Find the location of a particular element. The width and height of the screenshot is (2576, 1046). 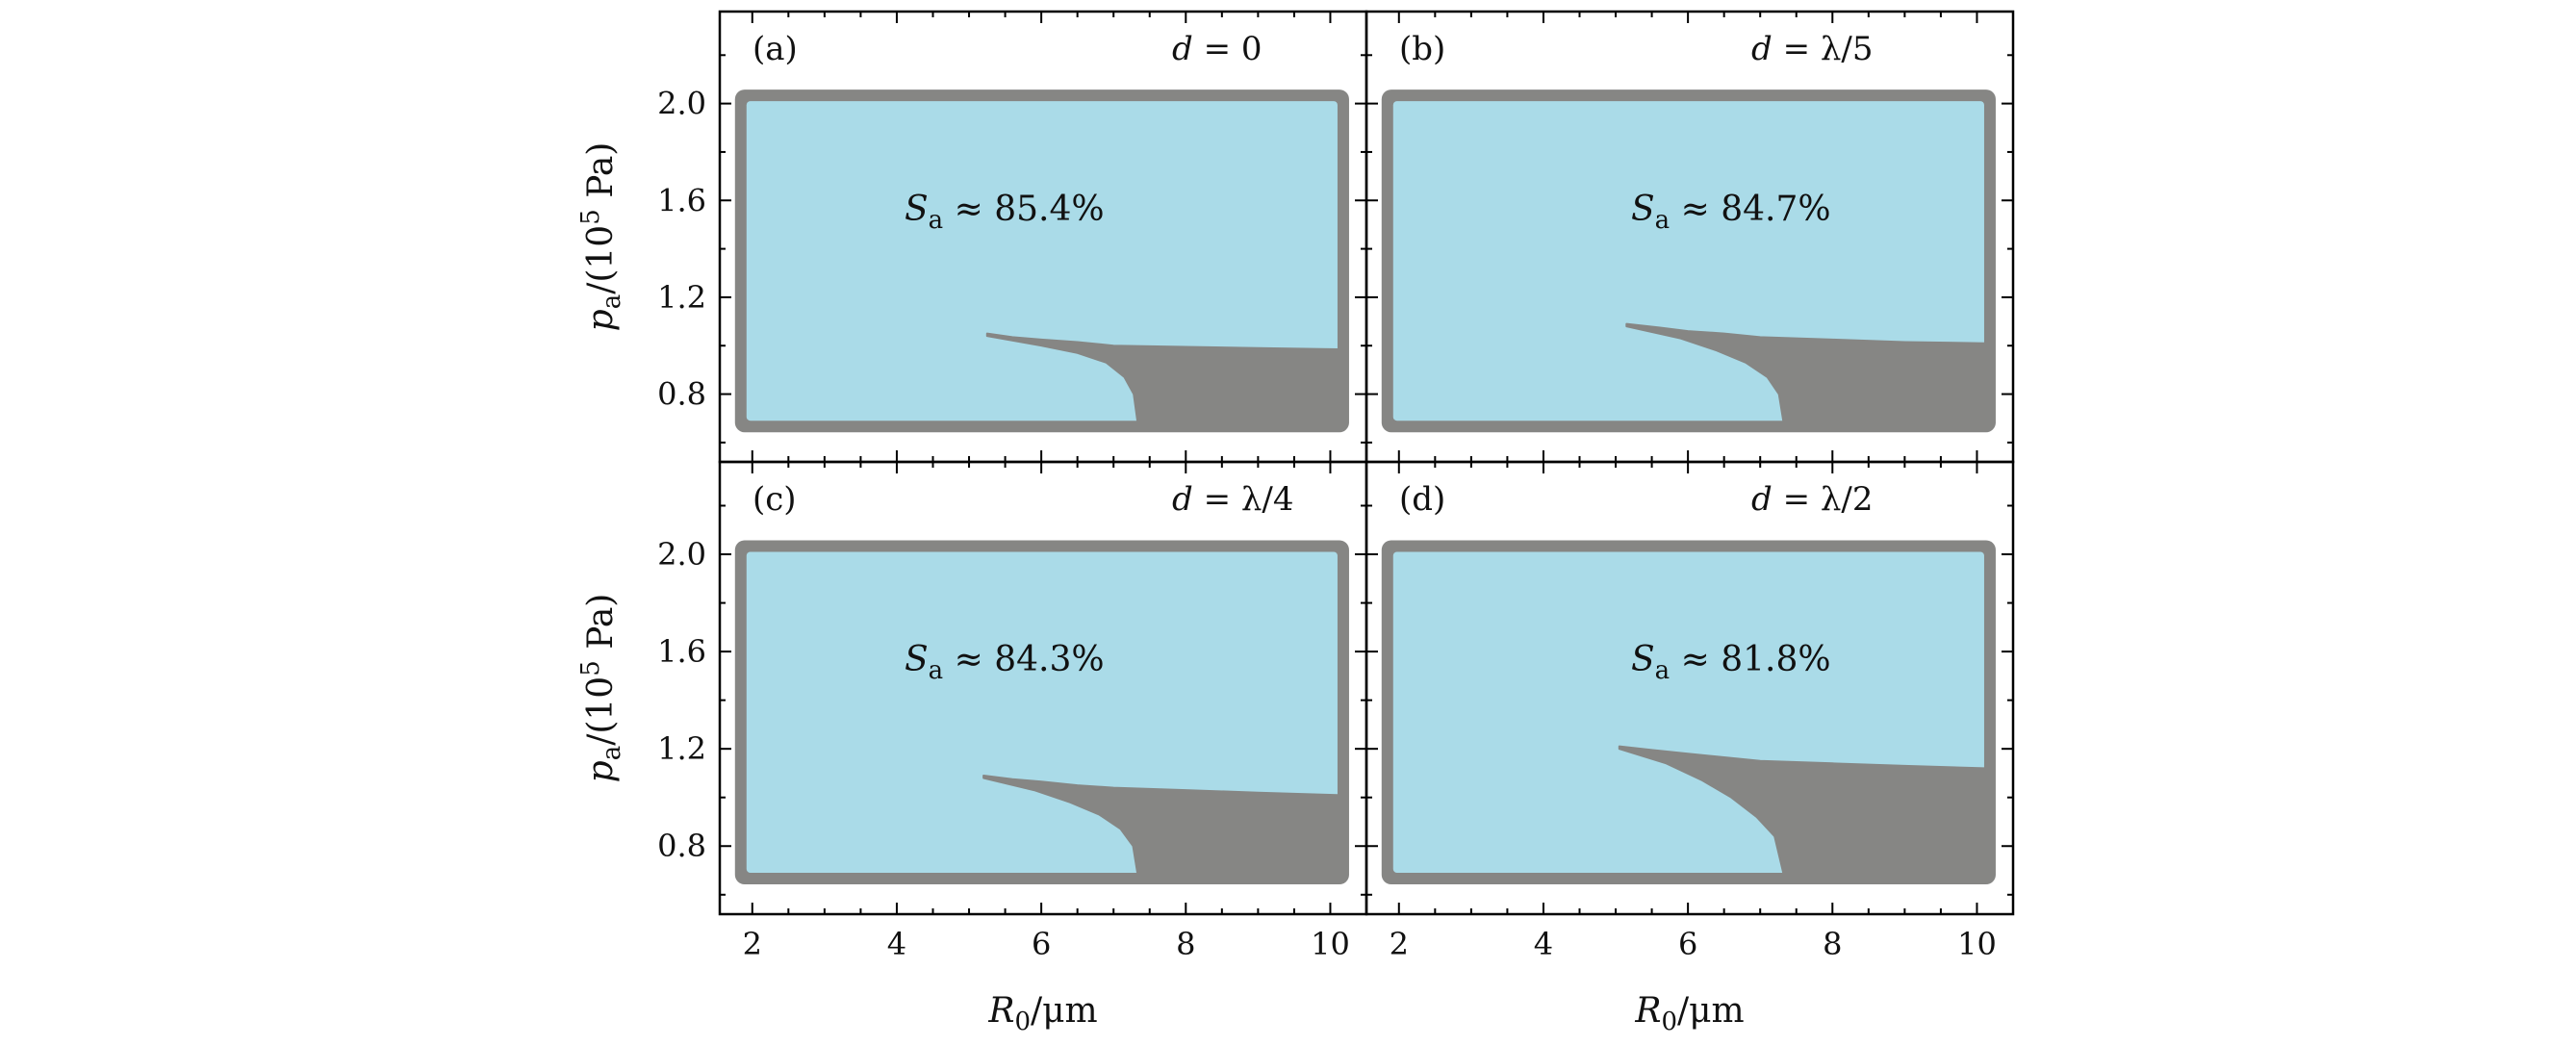

ann-value: ≈ 84.3% is located at coordinates (1023, 660).